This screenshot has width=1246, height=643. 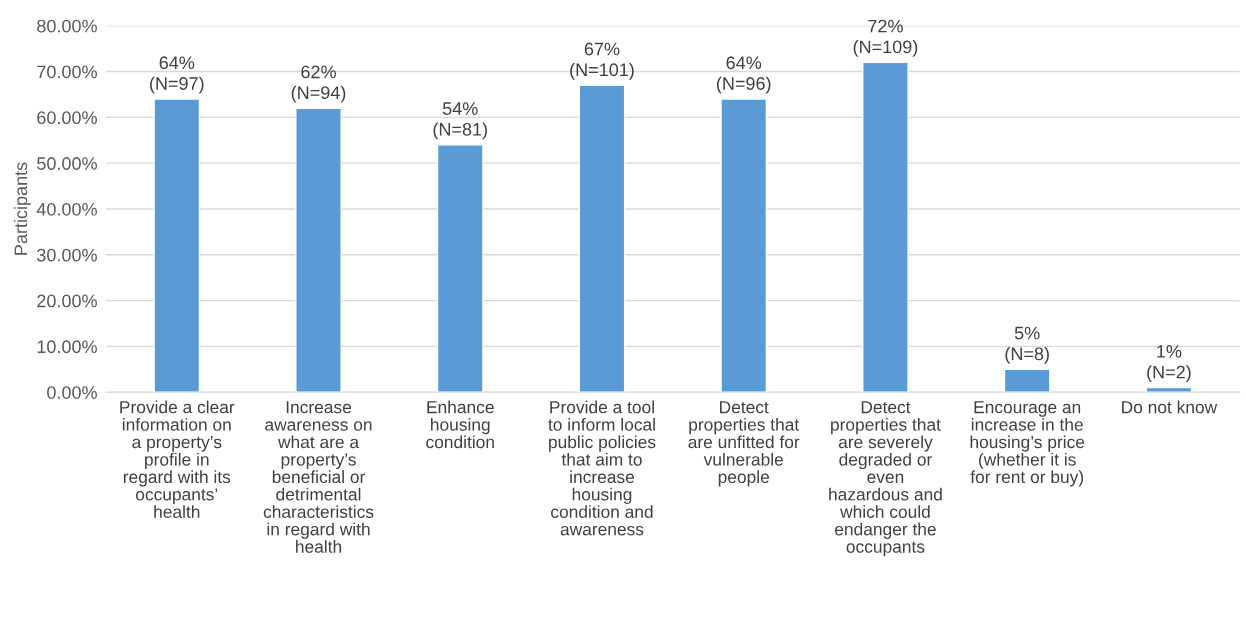 I want to click on data-label: 64% (N=96), so click(x=743, y=75).